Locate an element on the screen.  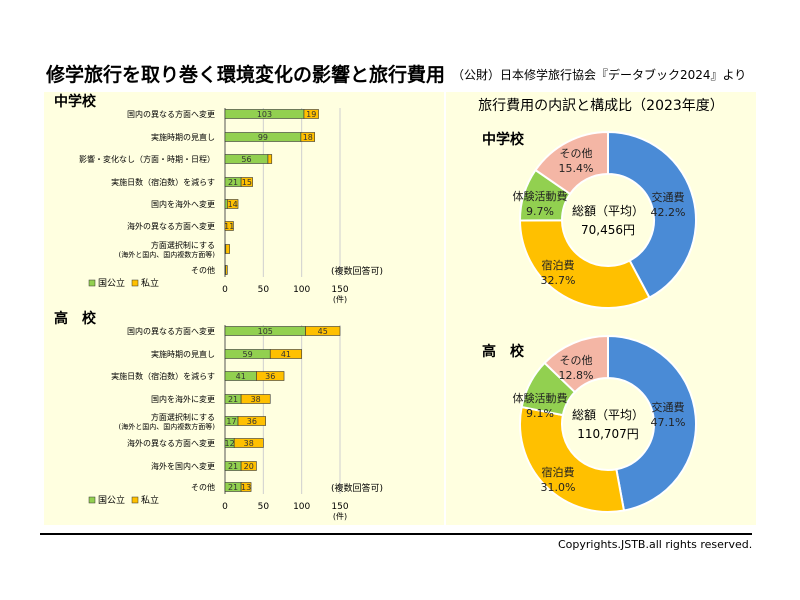
category-label: 影響・変化なし（方面・時期・日程） is located at coordinates (147, 159).